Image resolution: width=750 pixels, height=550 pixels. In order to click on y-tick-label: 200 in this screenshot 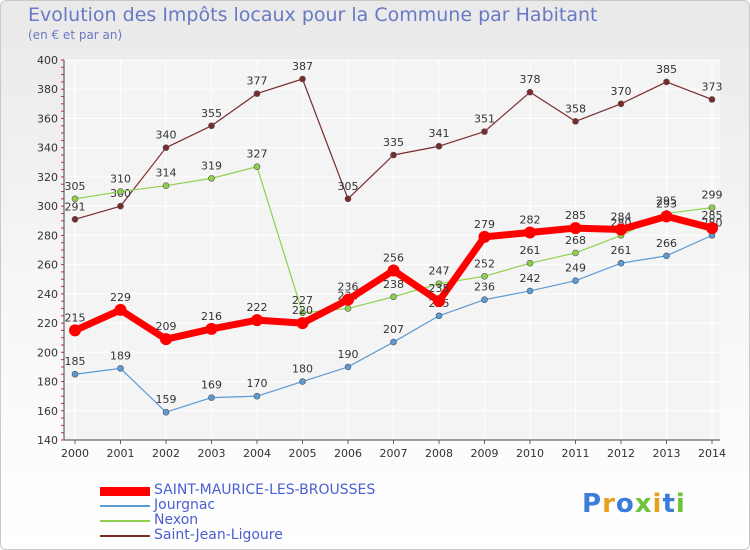, I will do `click(47, 352)`.